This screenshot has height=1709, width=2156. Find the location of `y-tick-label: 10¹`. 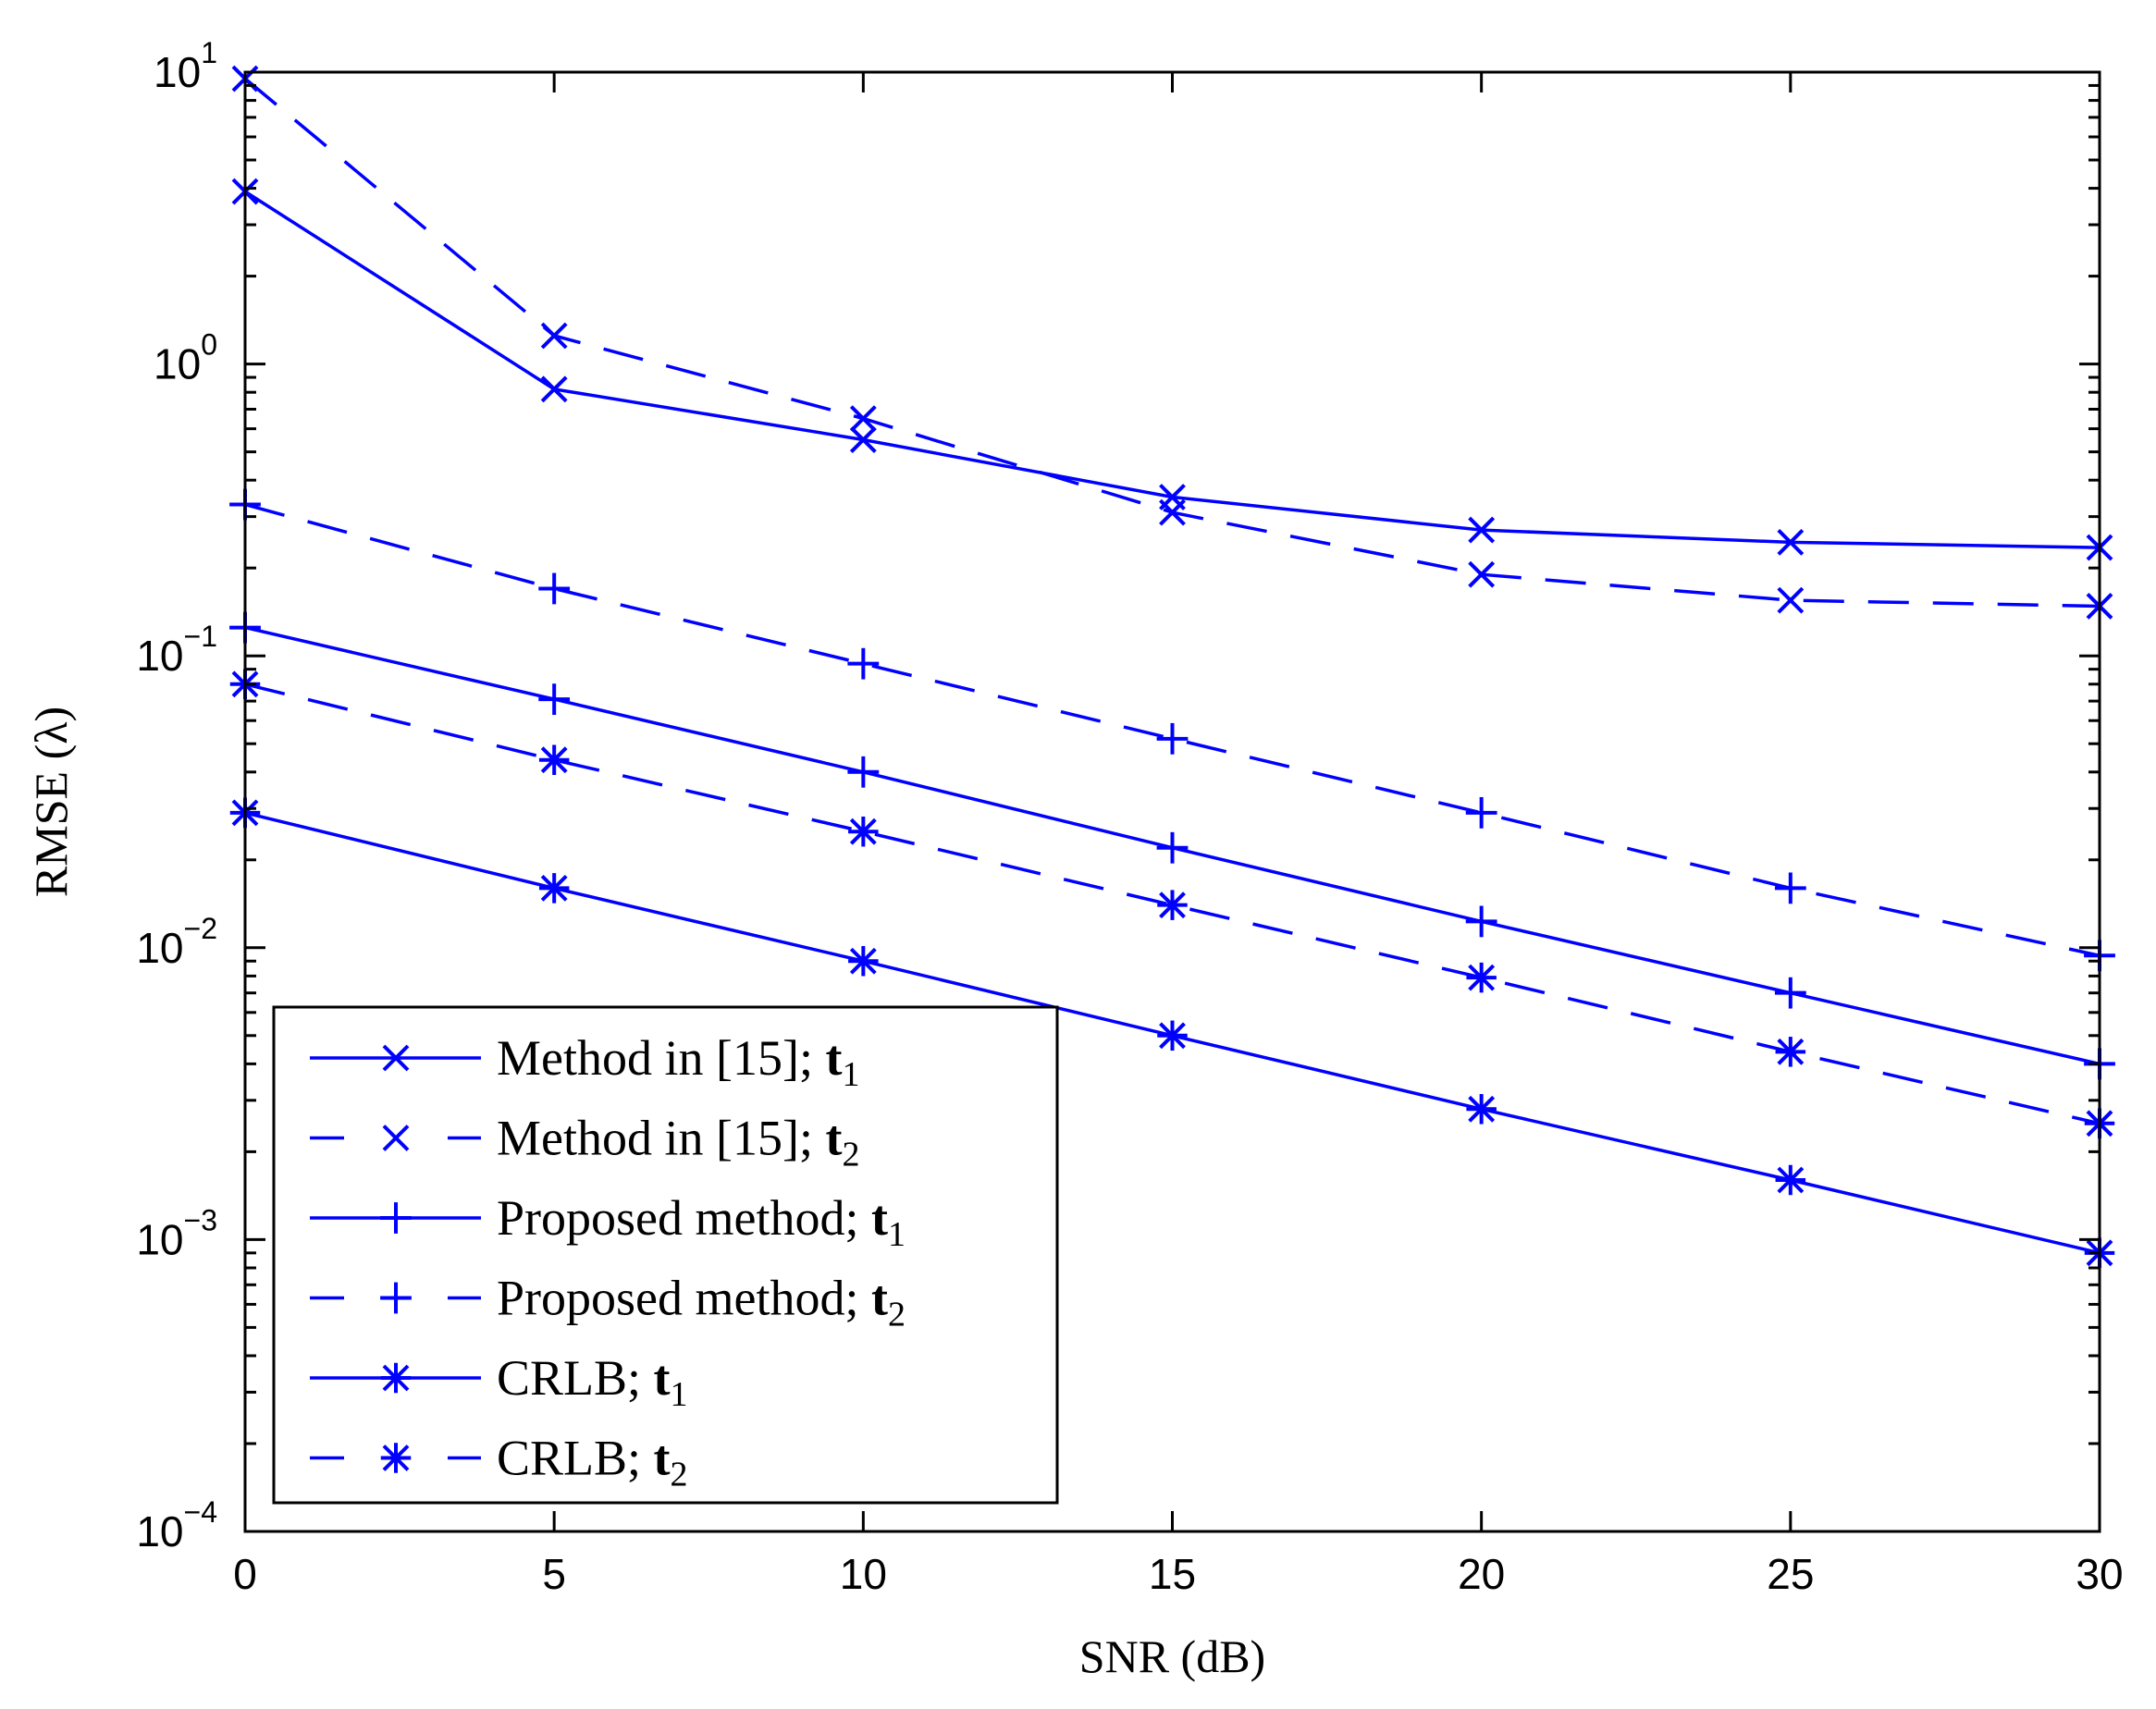

y-tick-label: 10¹ is located at coordinates (185, 66).